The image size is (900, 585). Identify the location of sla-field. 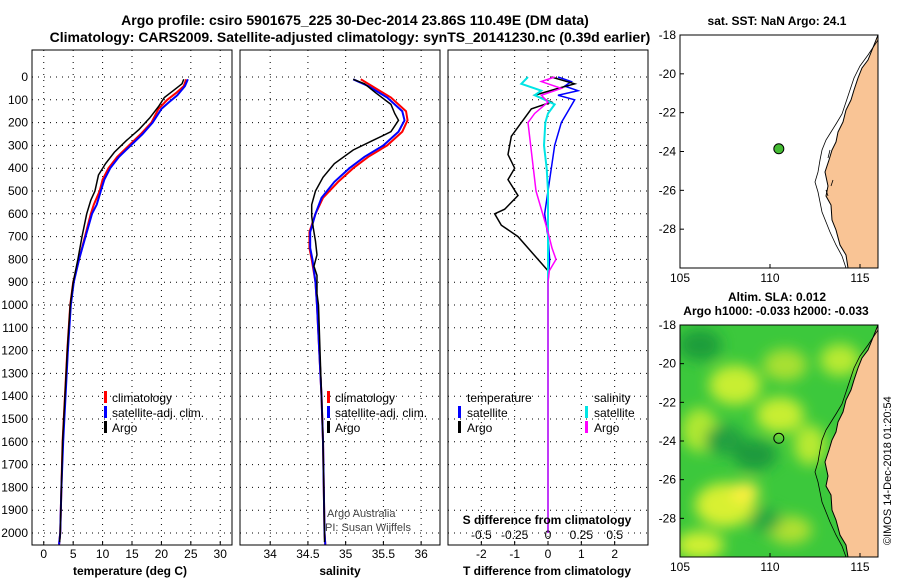
(770, 443).